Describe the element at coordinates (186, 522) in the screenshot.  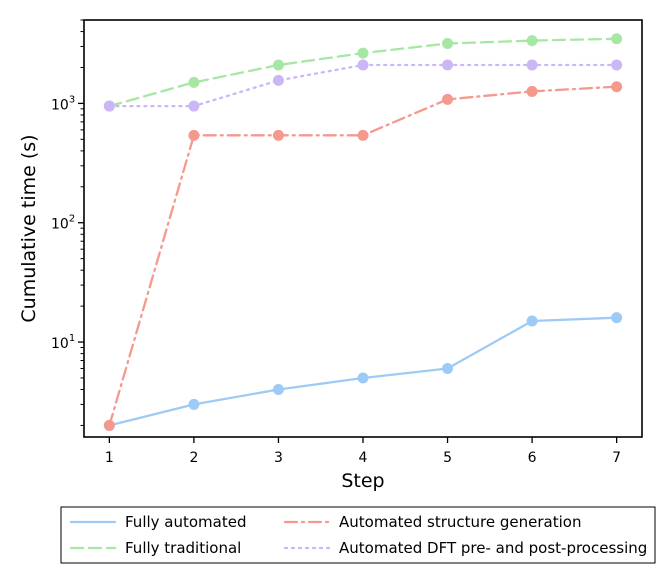
I see `legend-label-1: Fully automated` at that location.